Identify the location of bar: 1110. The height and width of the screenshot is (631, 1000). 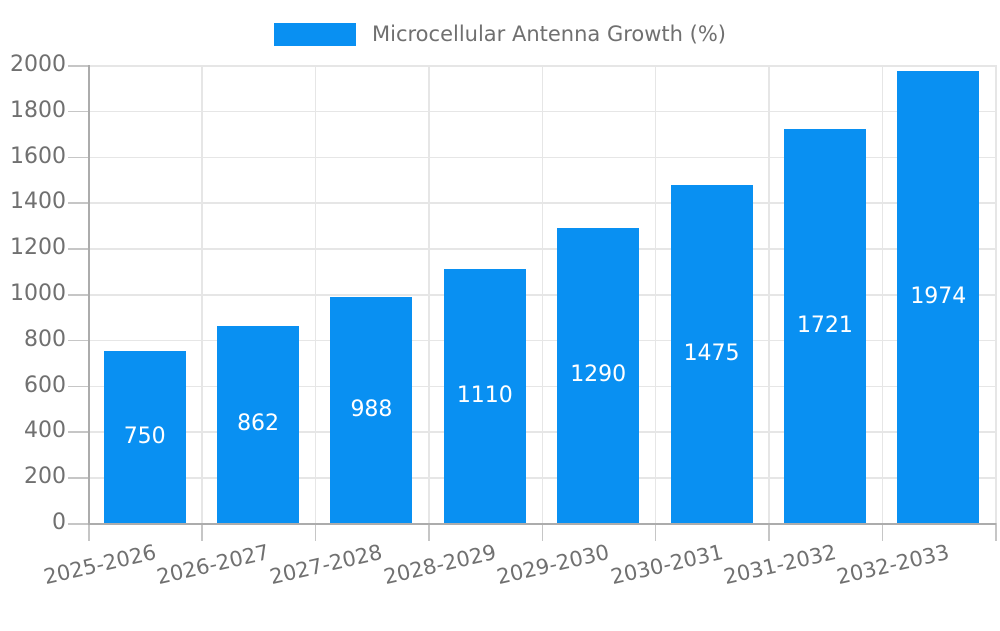
(484, 395).